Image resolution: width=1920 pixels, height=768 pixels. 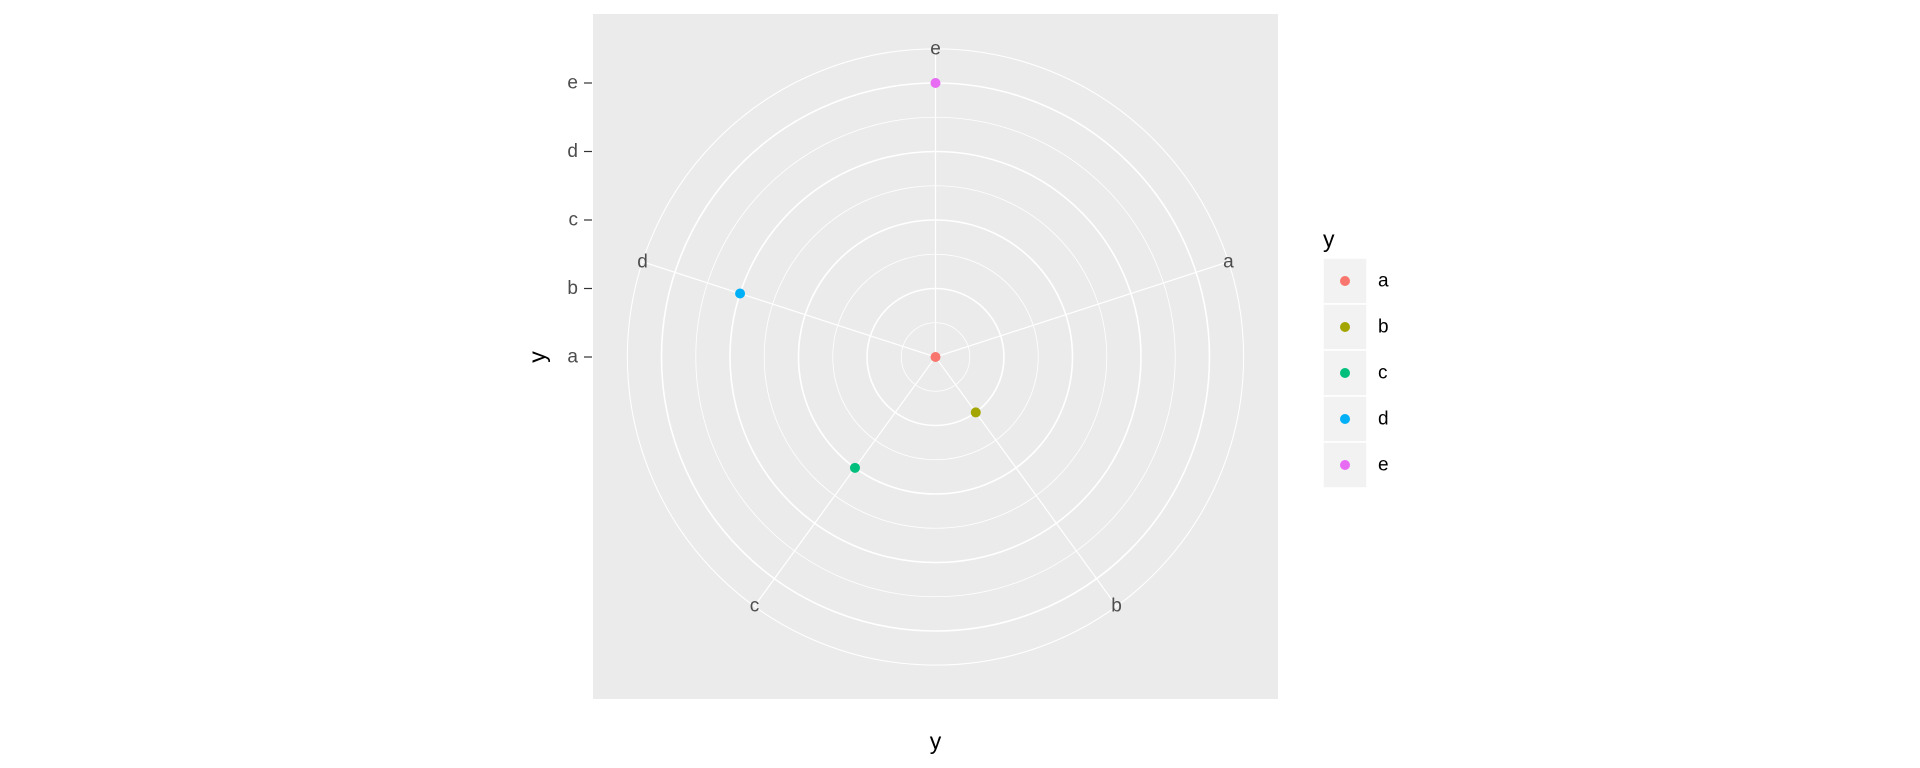 I want to click on legend-marker-e, so click(x=1345, y=465).